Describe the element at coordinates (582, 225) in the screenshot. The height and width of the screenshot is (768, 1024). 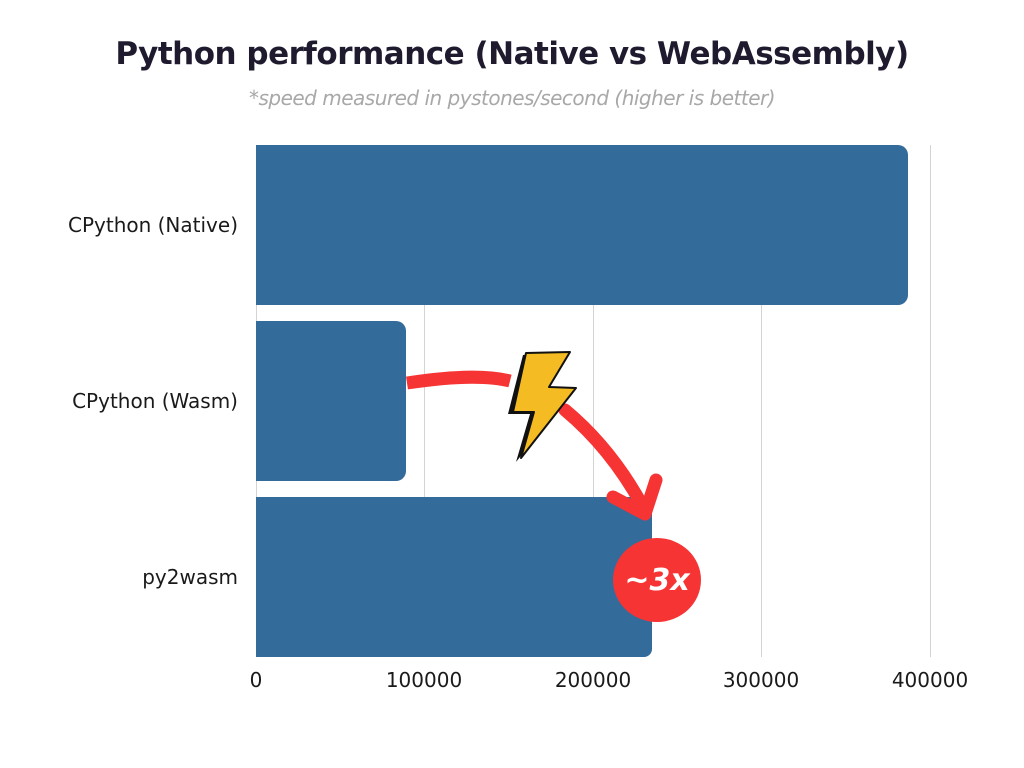
I see `bar-cpython-native` at that location.